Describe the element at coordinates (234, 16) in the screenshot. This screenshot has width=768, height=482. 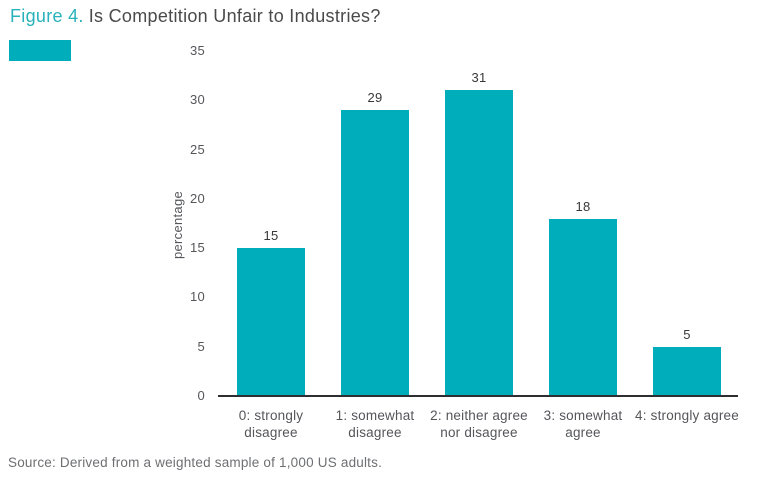
I see `figure-title-text: Is Competition Unfair to Industries?` at that location.